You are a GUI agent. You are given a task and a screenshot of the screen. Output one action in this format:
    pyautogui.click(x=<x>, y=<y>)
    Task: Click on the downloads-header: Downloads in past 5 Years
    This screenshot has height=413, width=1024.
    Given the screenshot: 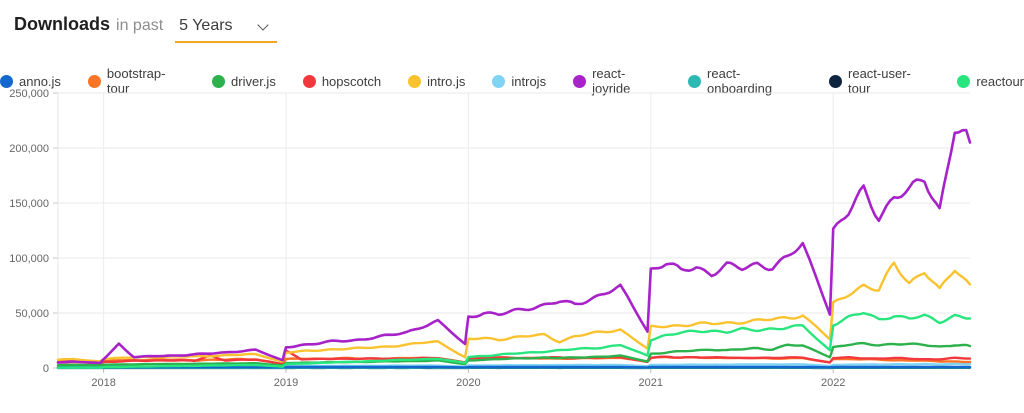 What is the action you would take?
    pyautogui.click(x=145, y=28)
    